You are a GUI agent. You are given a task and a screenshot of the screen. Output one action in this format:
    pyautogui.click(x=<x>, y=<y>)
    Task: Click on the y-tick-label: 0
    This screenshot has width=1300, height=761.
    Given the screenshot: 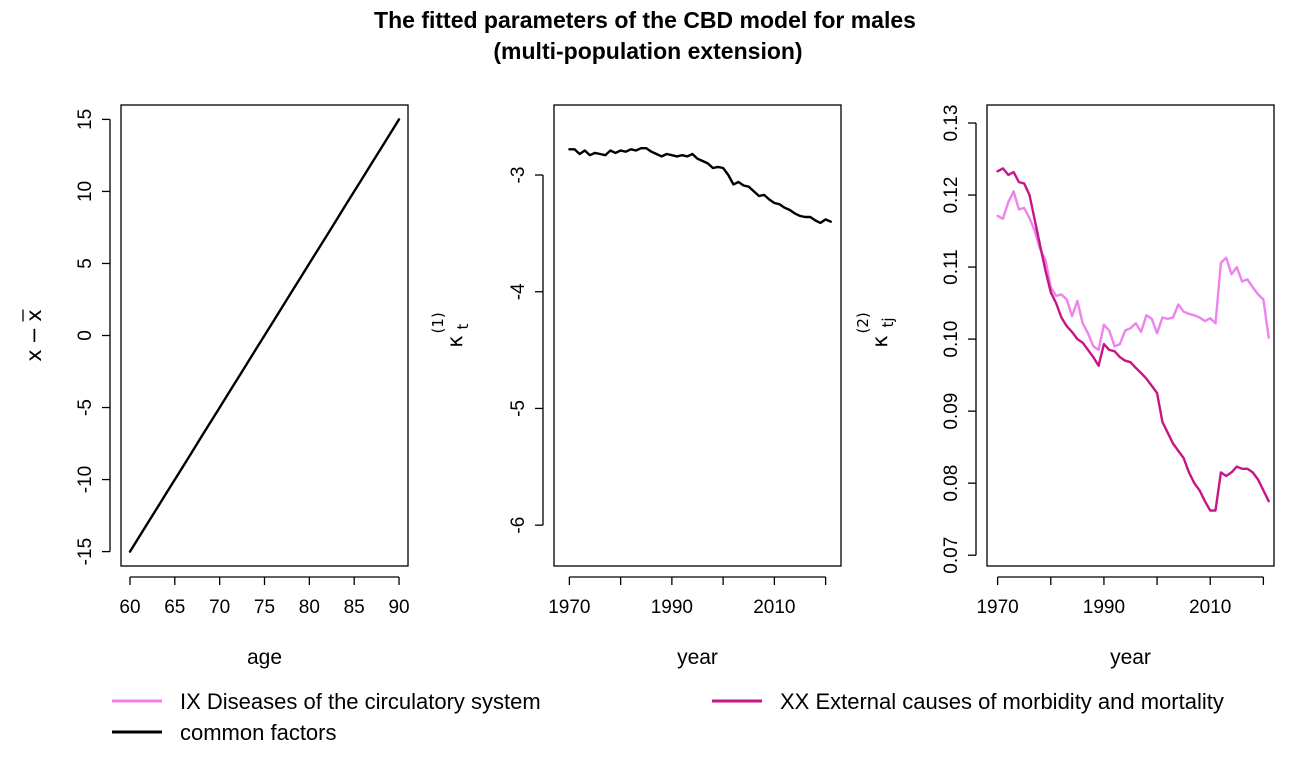 What is the action you would take?
    pyautogui.click(x=85, y=335)
    